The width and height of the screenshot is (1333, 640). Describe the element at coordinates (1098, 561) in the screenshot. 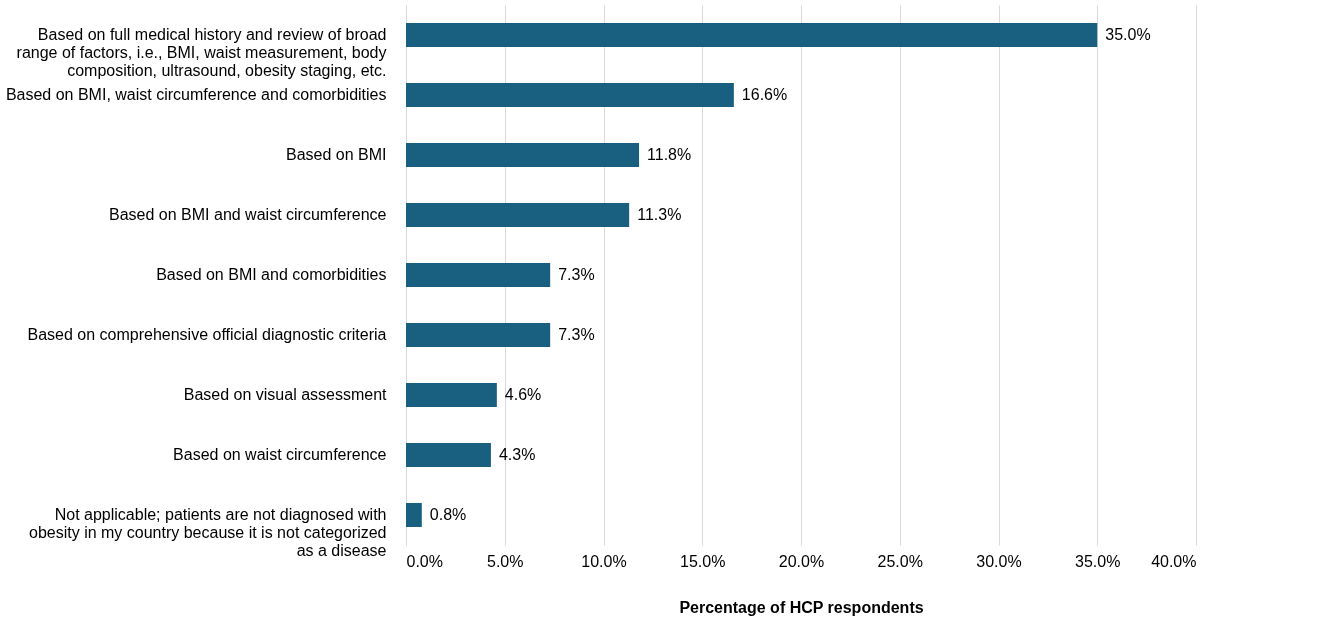

I see `x-tick-label: 35.0%` at that location.